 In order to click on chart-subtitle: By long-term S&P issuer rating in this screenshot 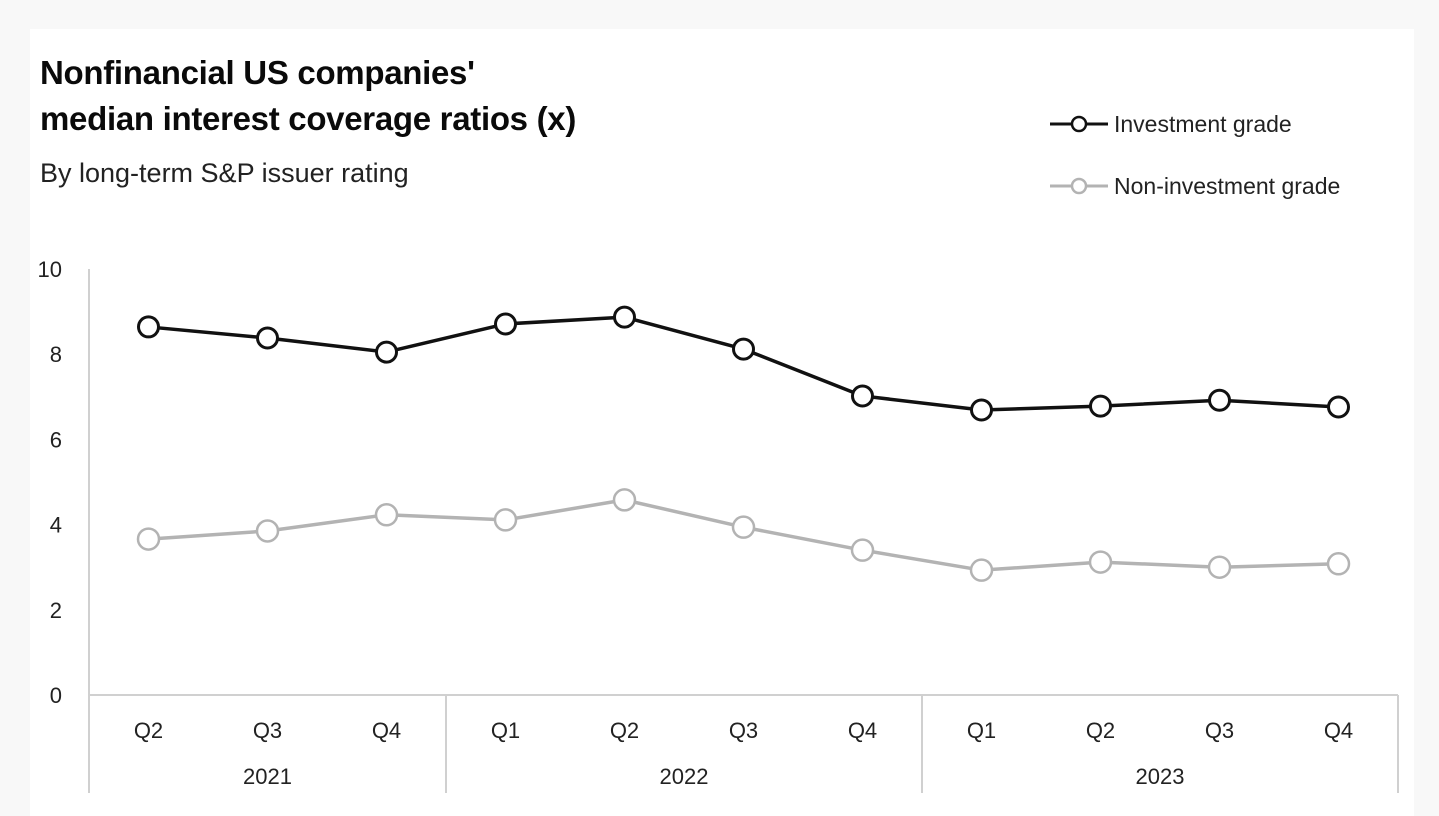, I will do `click(224, 173)`.